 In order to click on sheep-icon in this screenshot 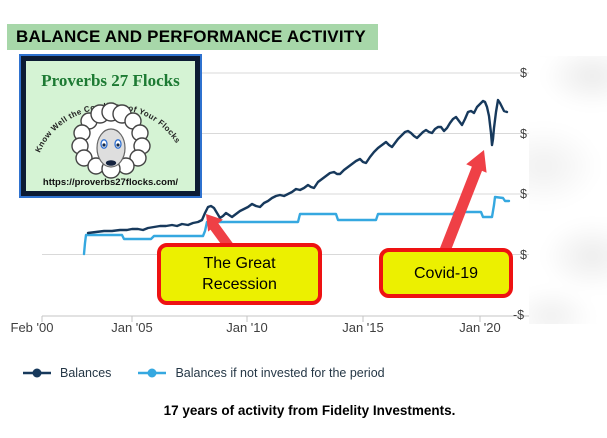, I will do `click(111, 140)`.